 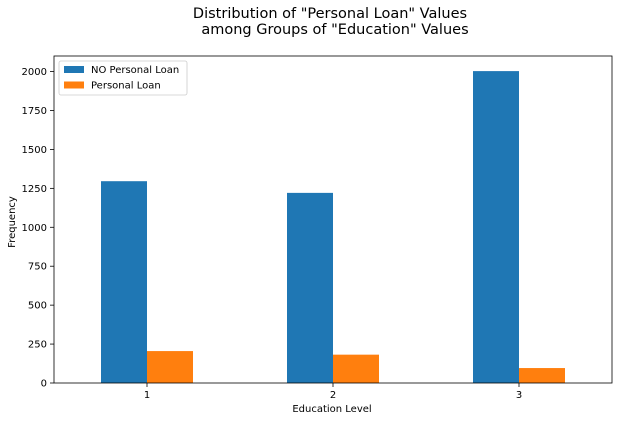 I want to click on y-tick-label: 2000, so click(x=34, y=72).